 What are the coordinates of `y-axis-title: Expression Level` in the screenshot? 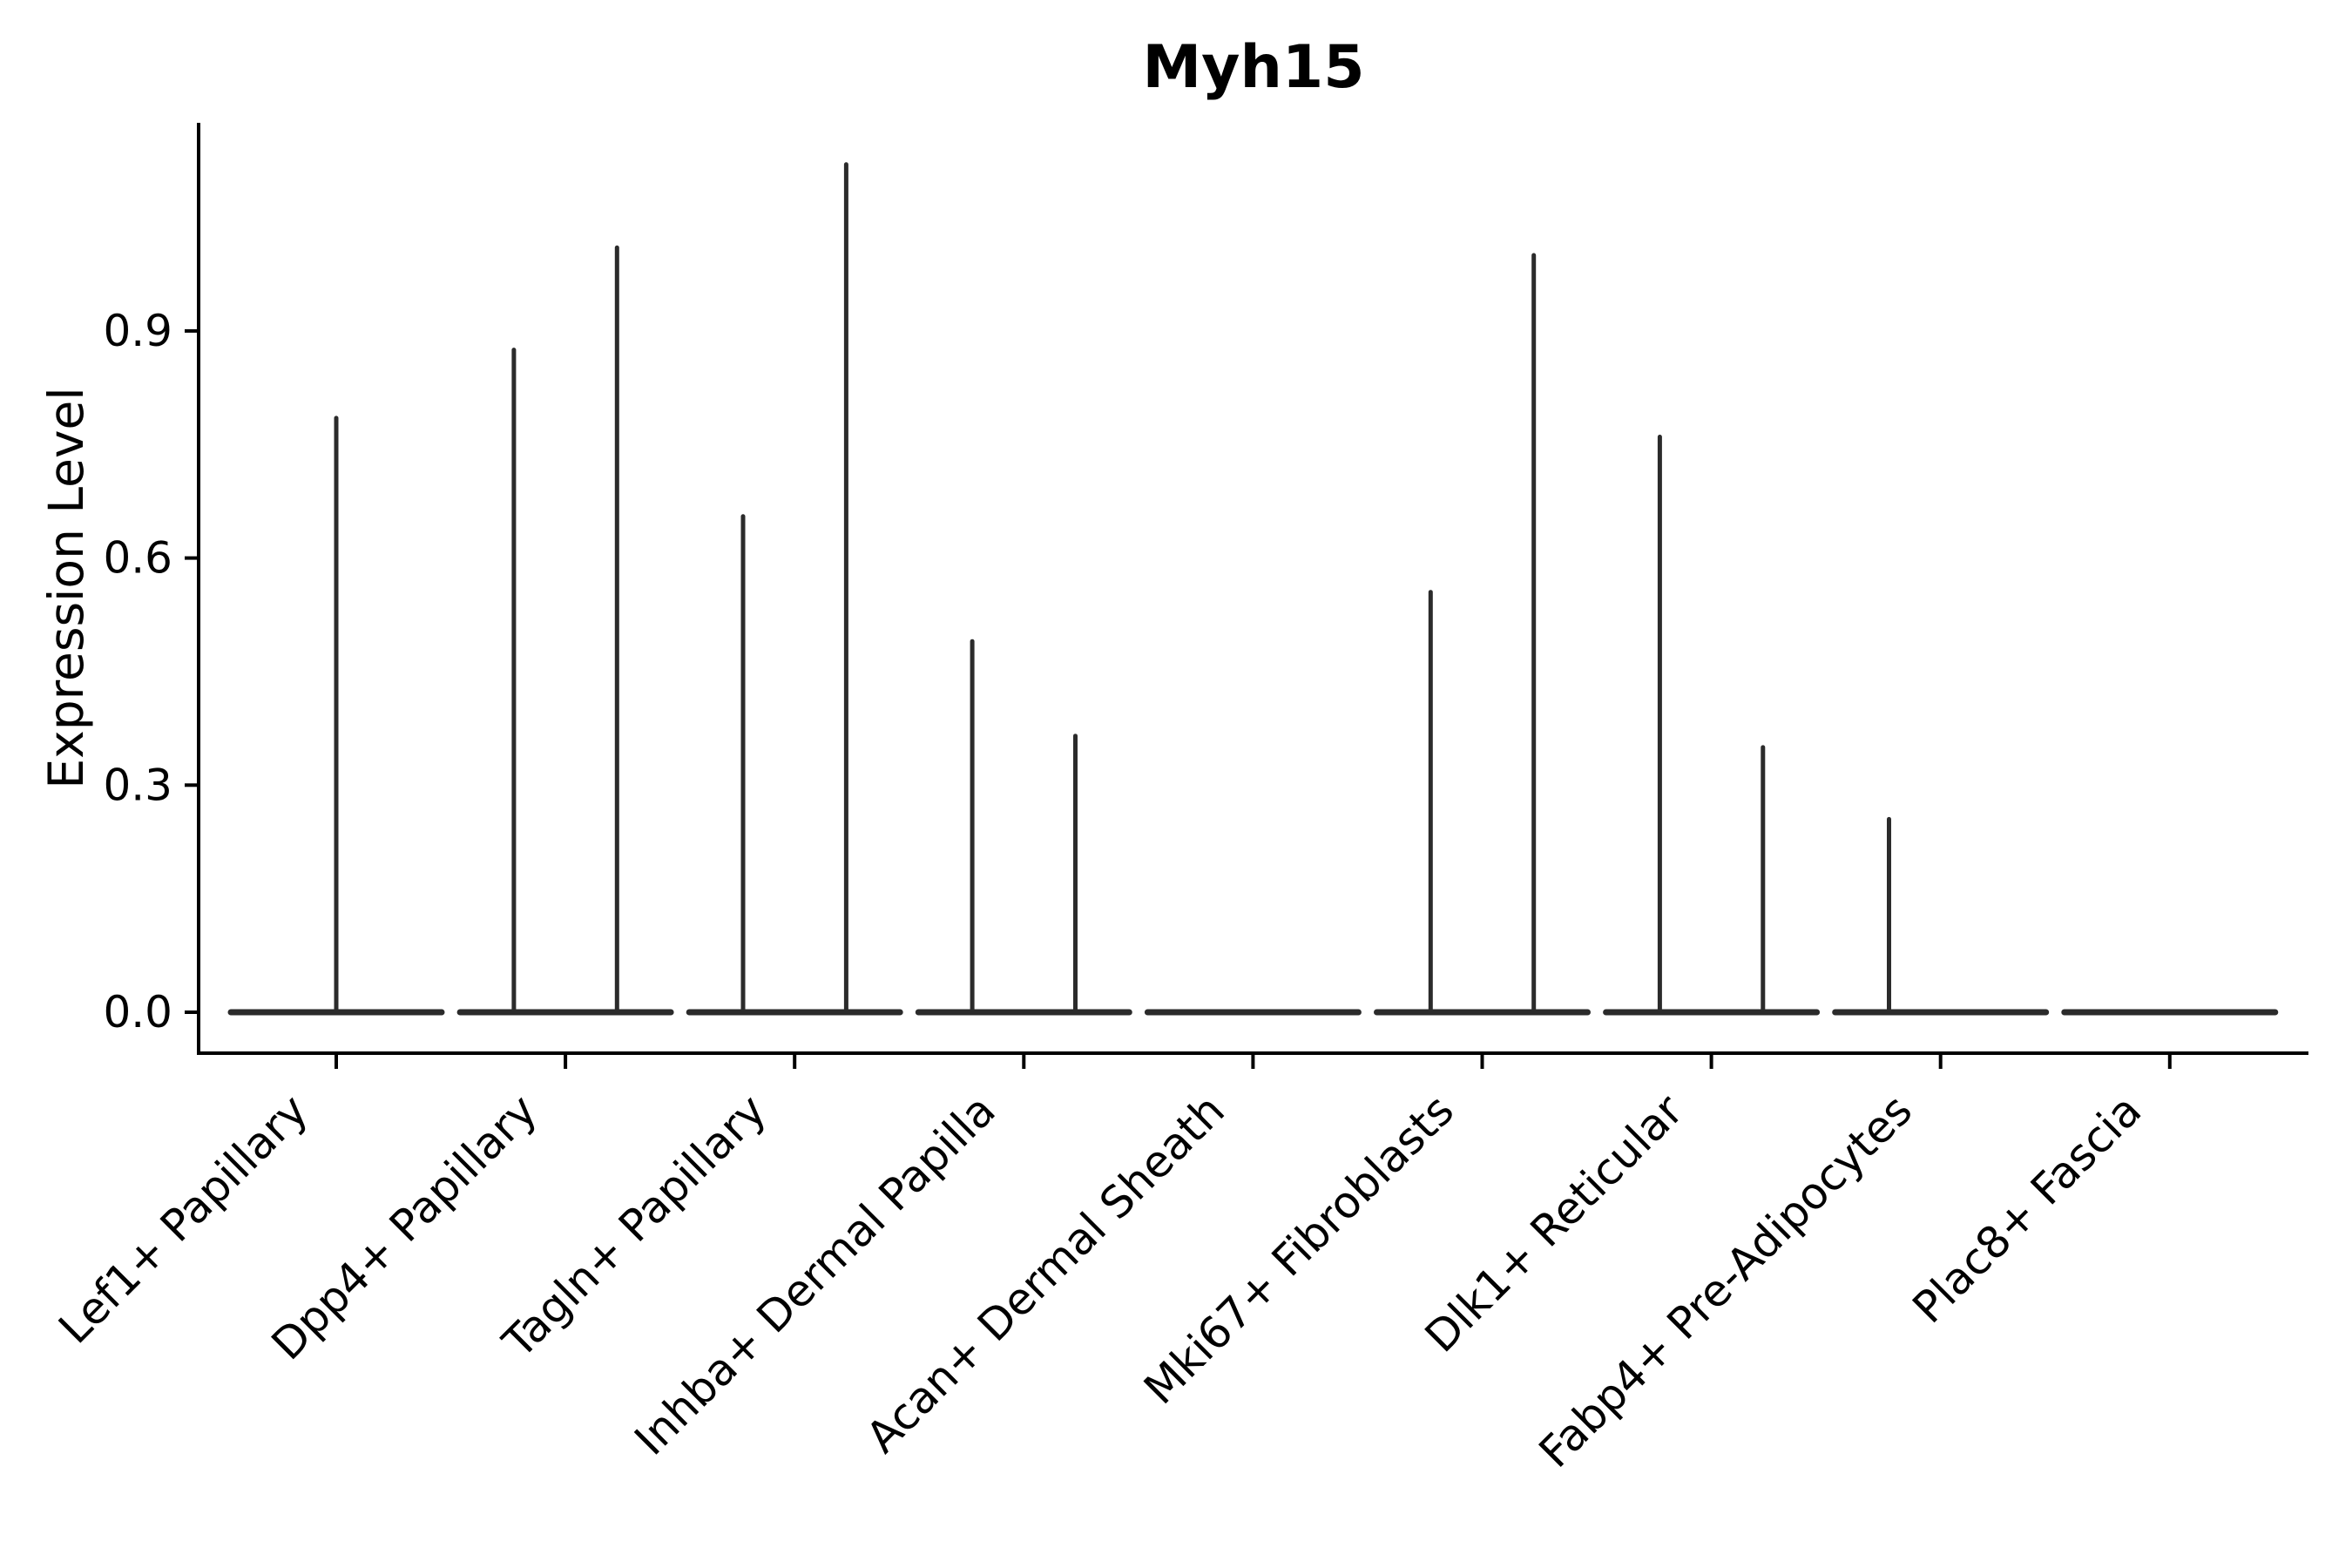 It's located at (66, 587).